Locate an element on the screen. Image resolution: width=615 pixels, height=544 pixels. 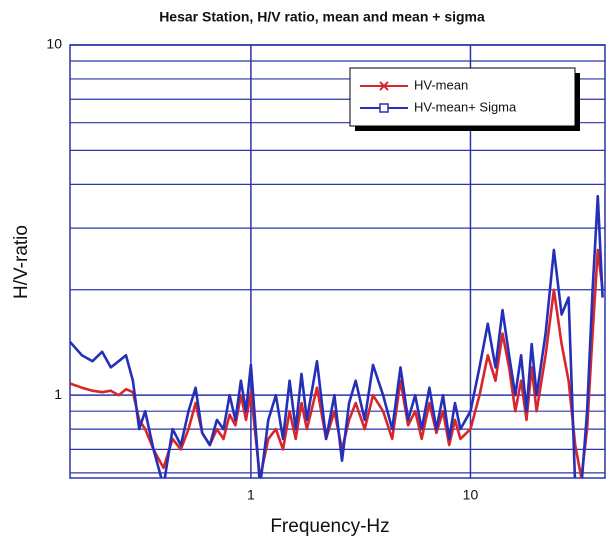
y-tick-label: 1 is located at coordinates (58, 394).